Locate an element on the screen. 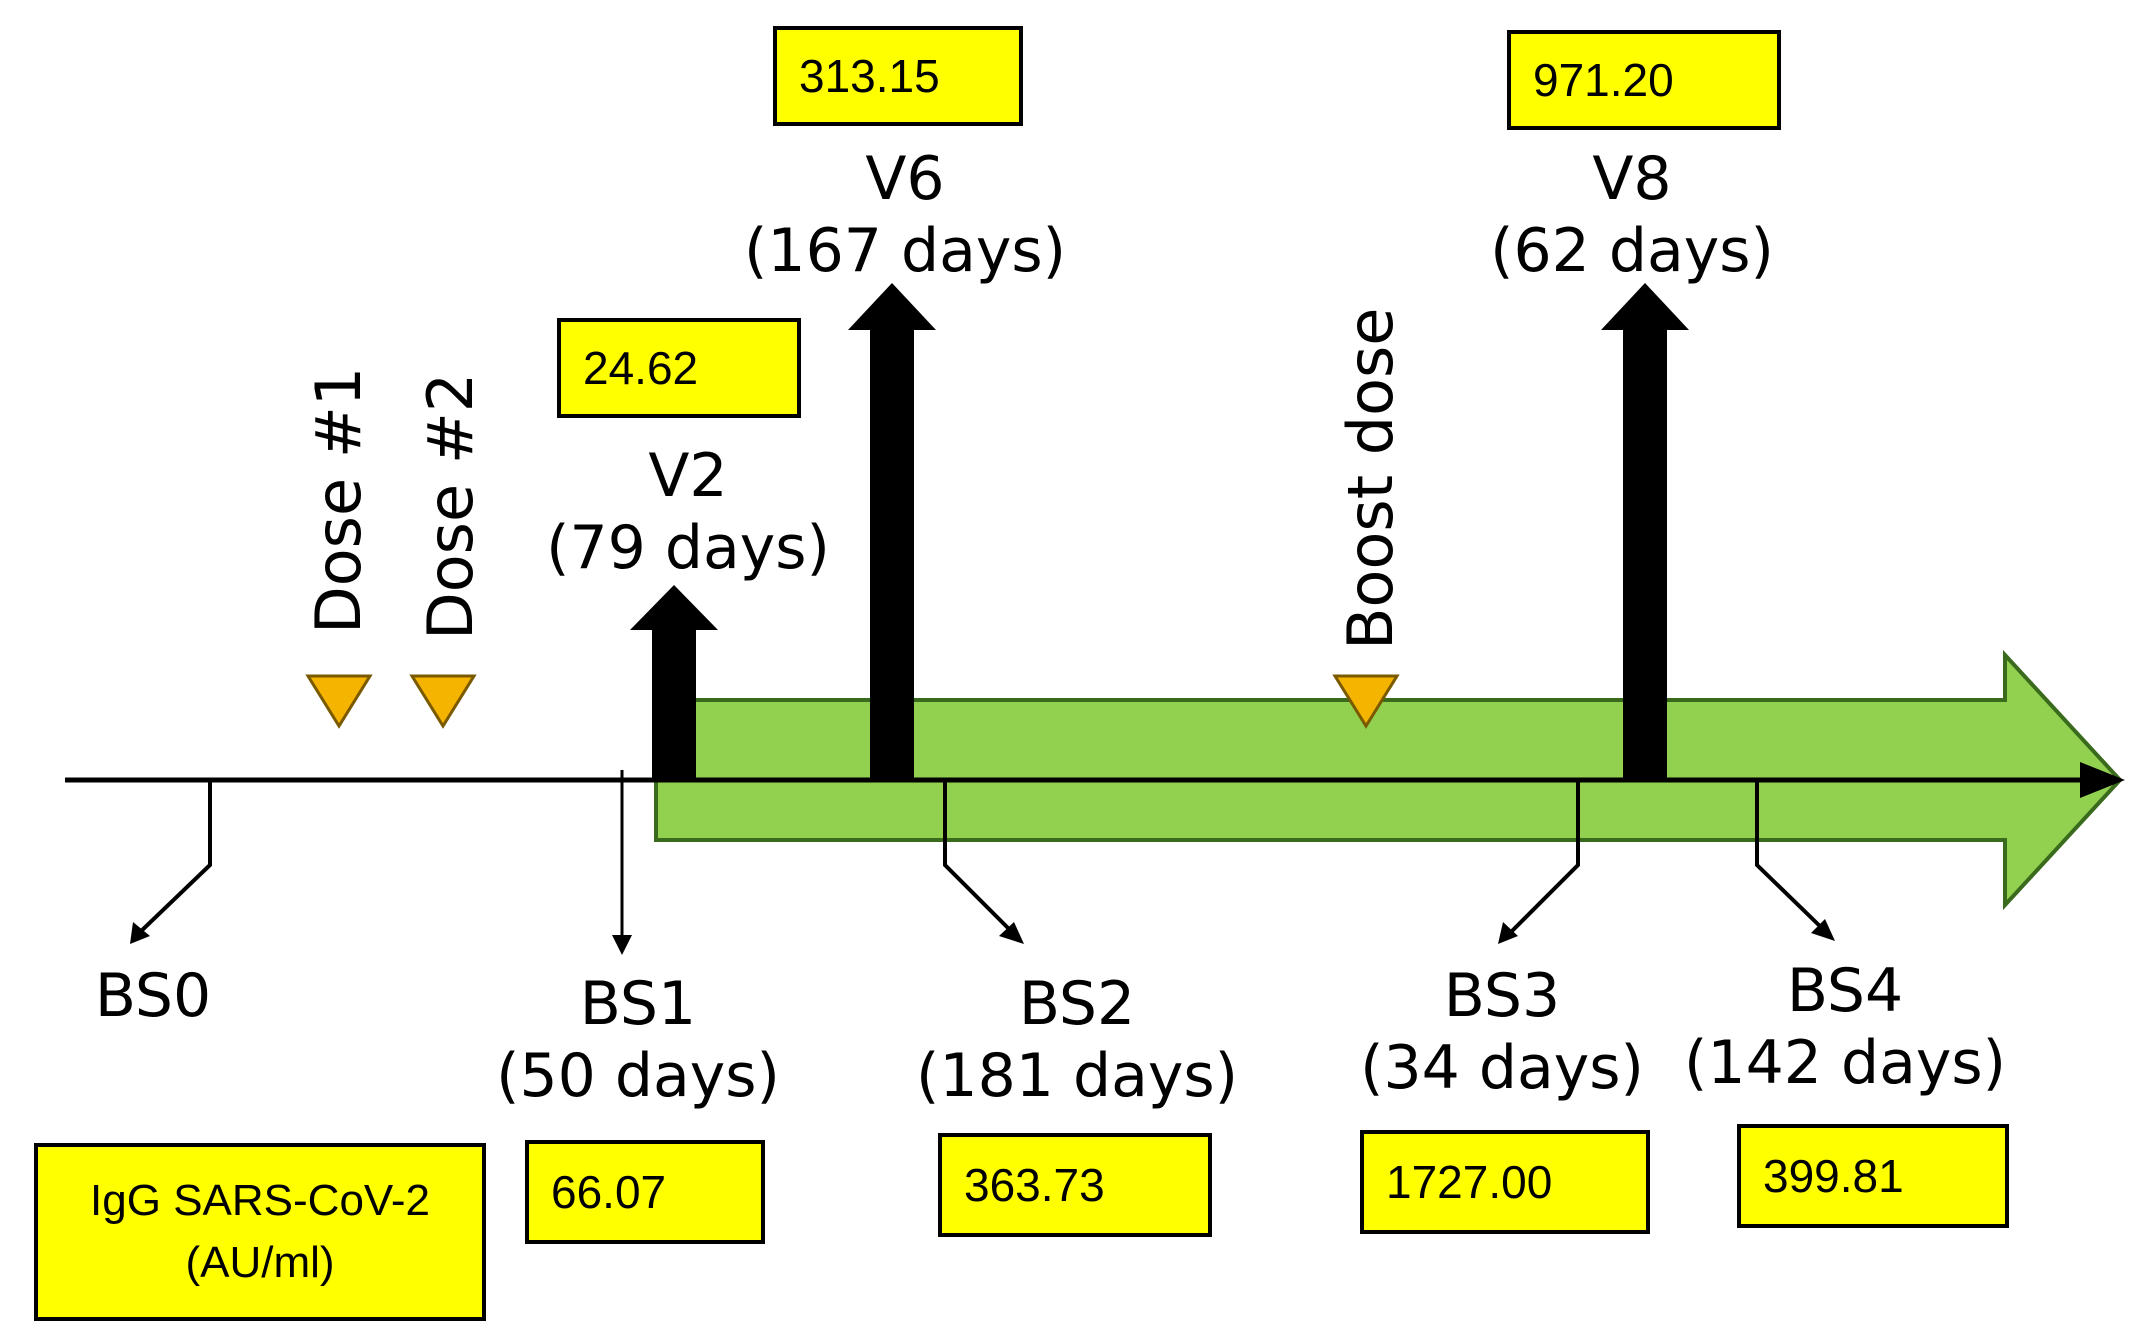  bs4-name: BS4 is located at coordinates (1845, 991).